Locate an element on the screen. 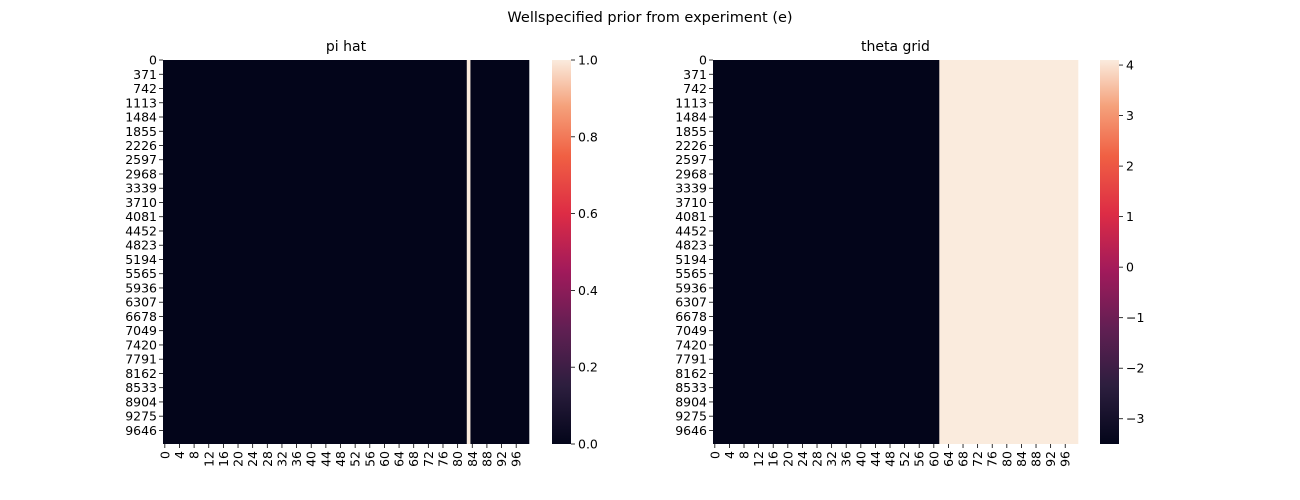 This screenshot has width=1300, height=500. y-tick-label: 5194 is located at coordinates (141, 259).